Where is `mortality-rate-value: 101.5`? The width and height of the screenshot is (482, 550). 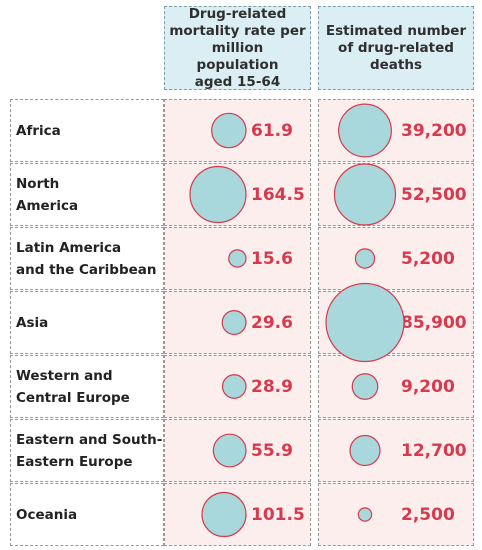
mortality-rate-value: 101.5 is located at coordinates (278, 514).